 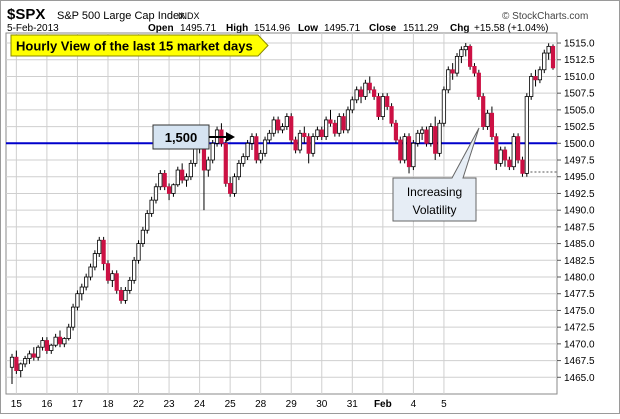 What do you see at coordinates (579, 311) in the screenshot?
I see `y-tick-label: 1475.0` at bounding box center [579, 311].